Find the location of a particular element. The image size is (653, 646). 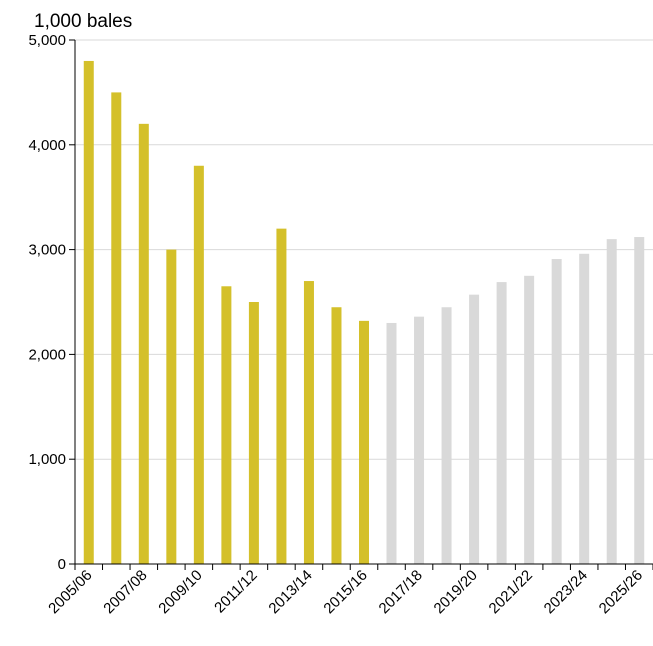

x-tick-label: 2015/16 is located at coordinates (345, 592).